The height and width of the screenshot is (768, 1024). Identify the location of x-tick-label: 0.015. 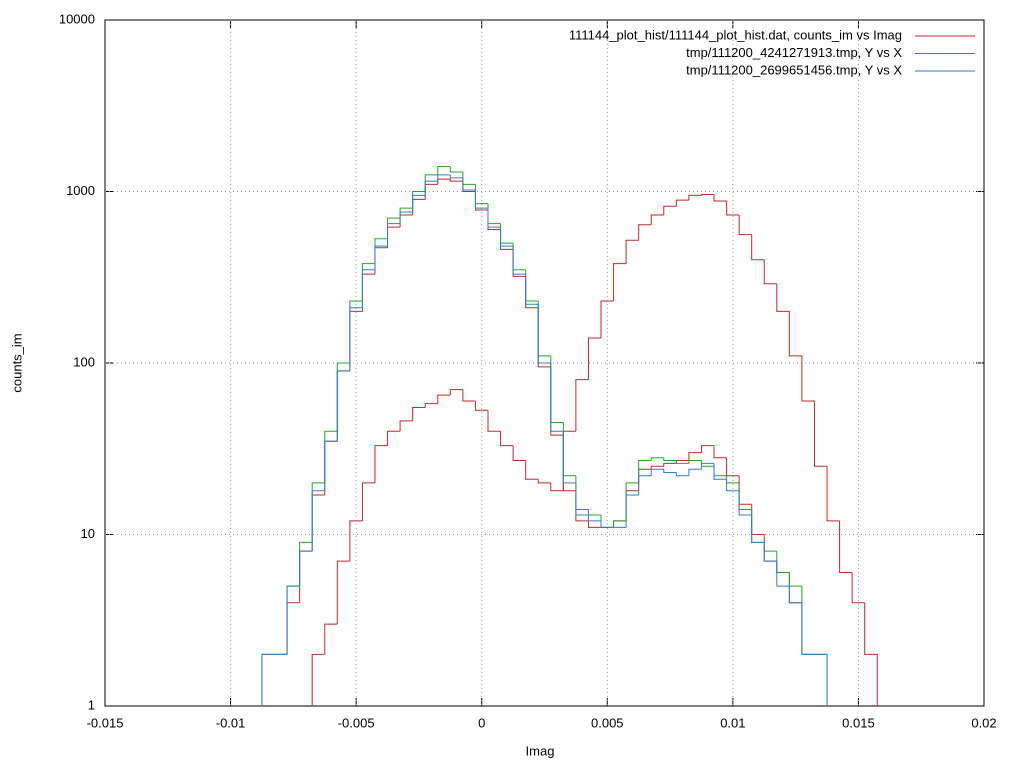
(858, 722).